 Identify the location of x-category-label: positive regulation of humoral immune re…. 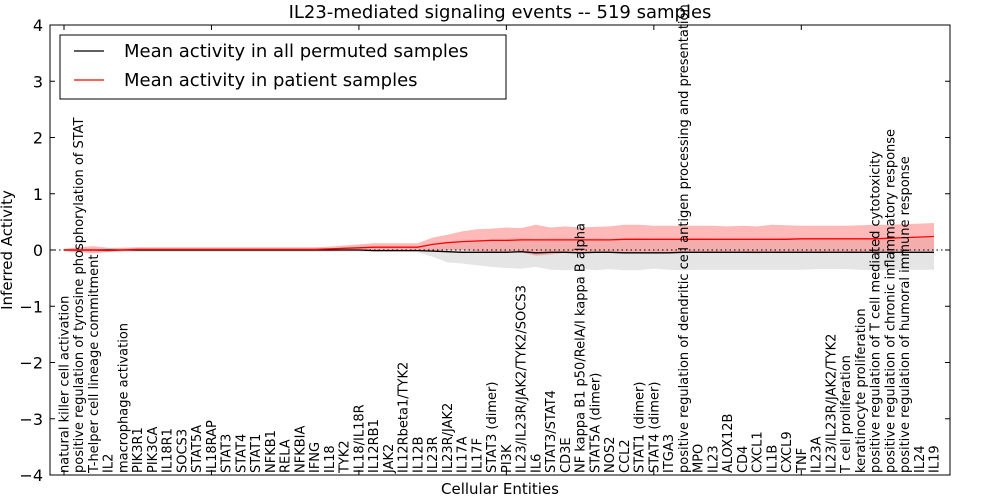
(905, 314).